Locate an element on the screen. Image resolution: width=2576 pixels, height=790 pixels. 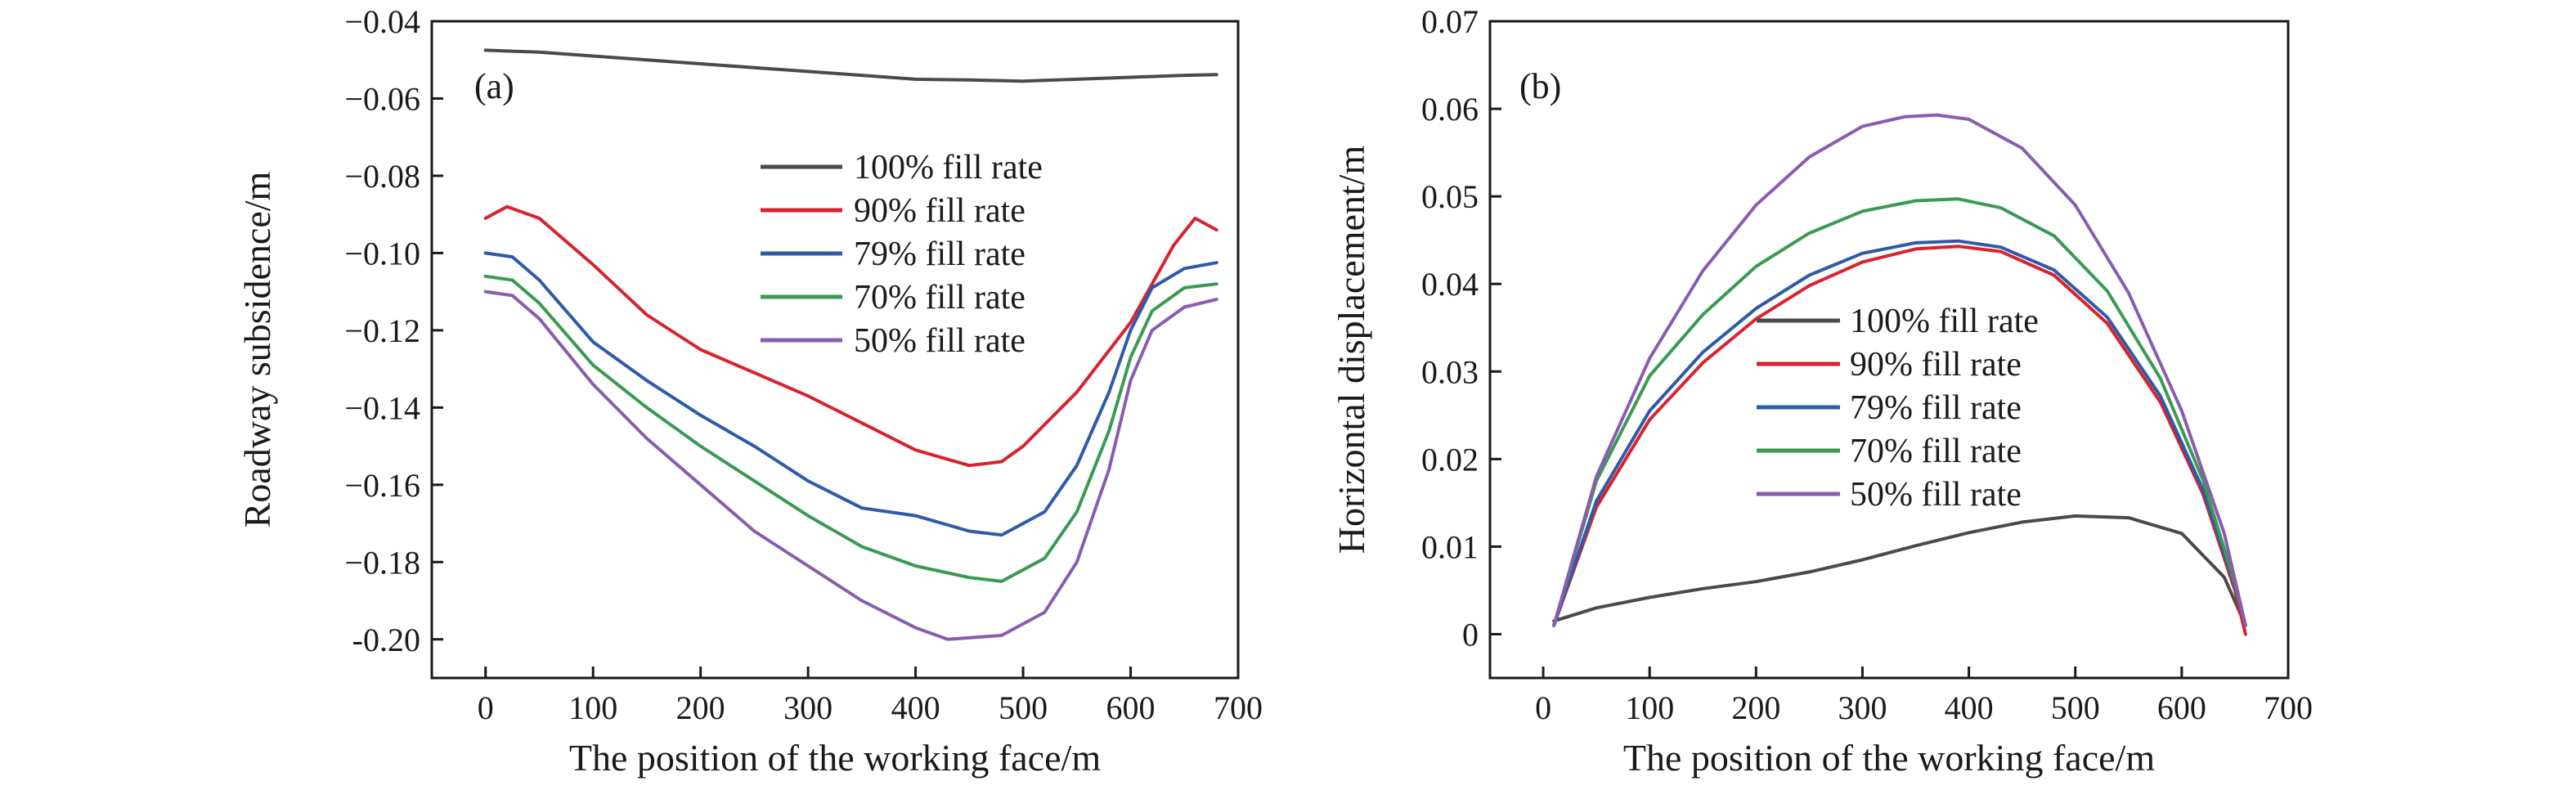
y-tick-label: −0.18 is located at coordinates (382, 562).